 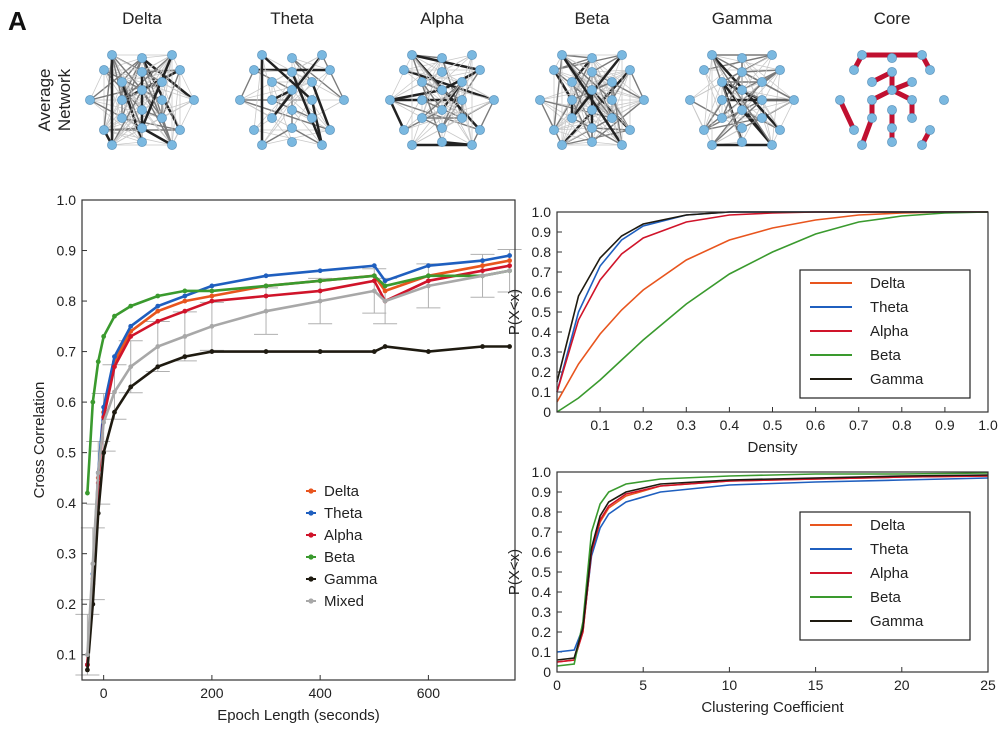 I want to click on y-tick-label: 0.5, so click(x=542, y=572).